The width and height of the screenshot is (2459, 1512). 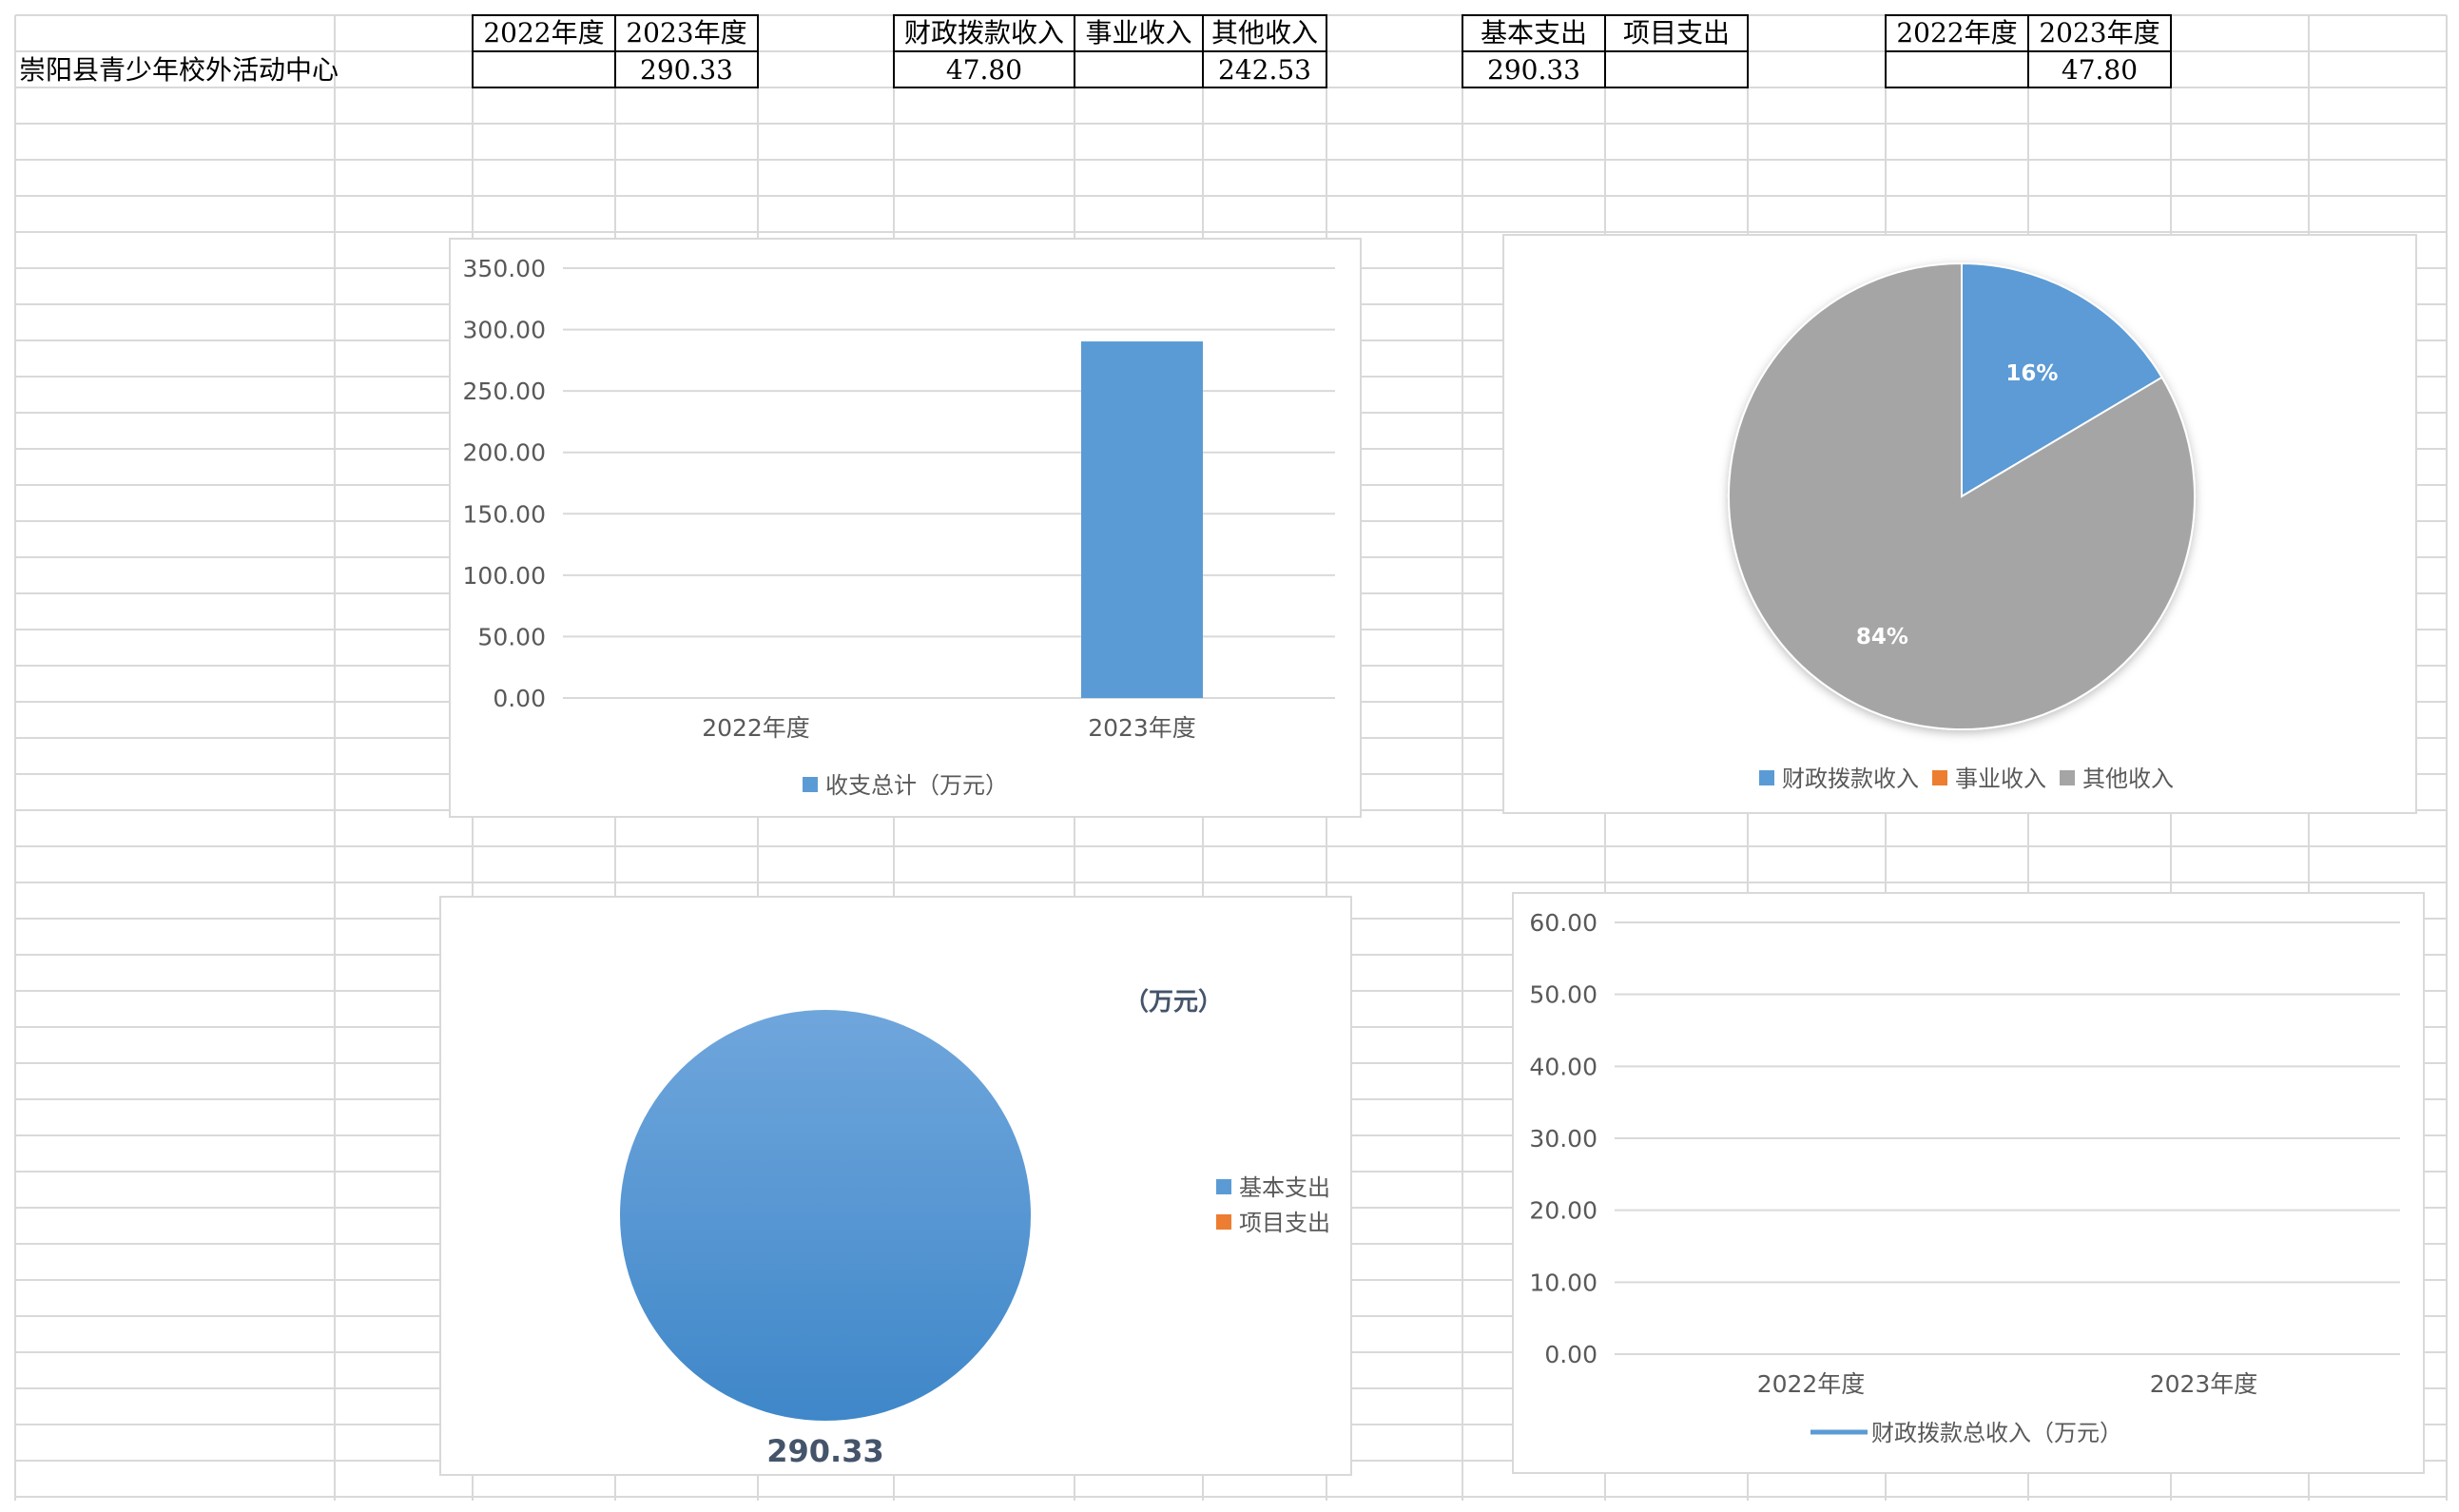 I want to click on legend-label: 收支总计（万元）, so click(x=917, y=785).